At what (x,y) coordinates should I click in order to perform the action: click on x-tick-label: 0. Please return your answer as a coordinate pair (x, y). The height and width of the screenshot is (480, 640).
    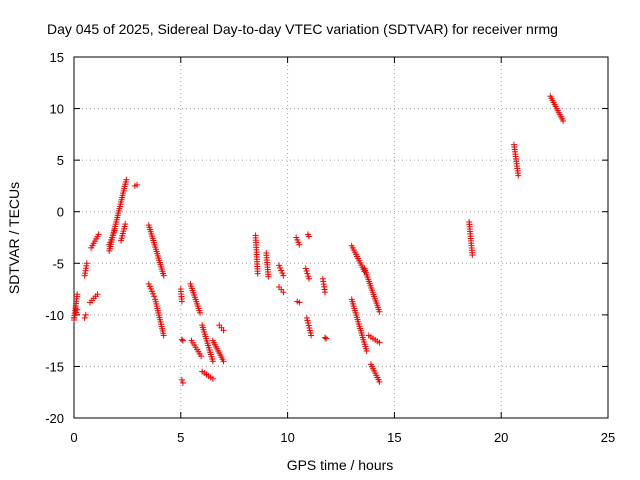
    Looking at the image, I should click on (73, 437).